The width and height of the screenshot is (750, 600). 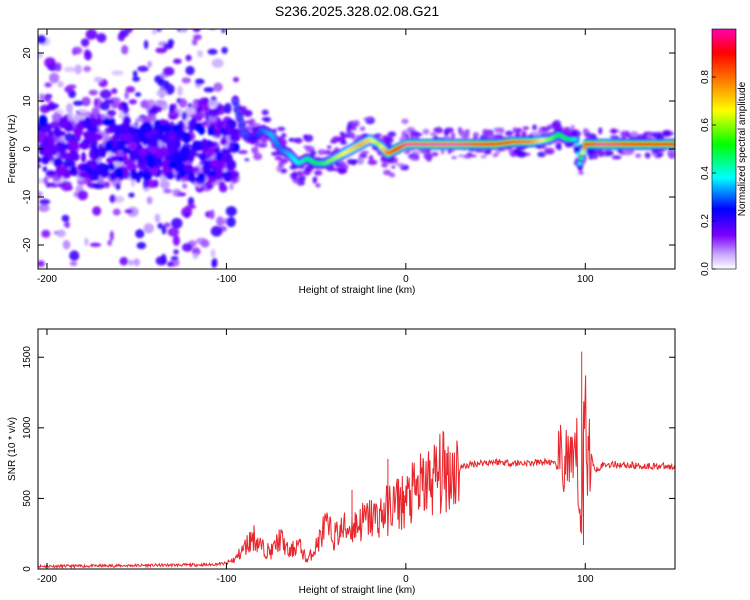 I want to click on colorbar-frame, so click(x=724, y=149).